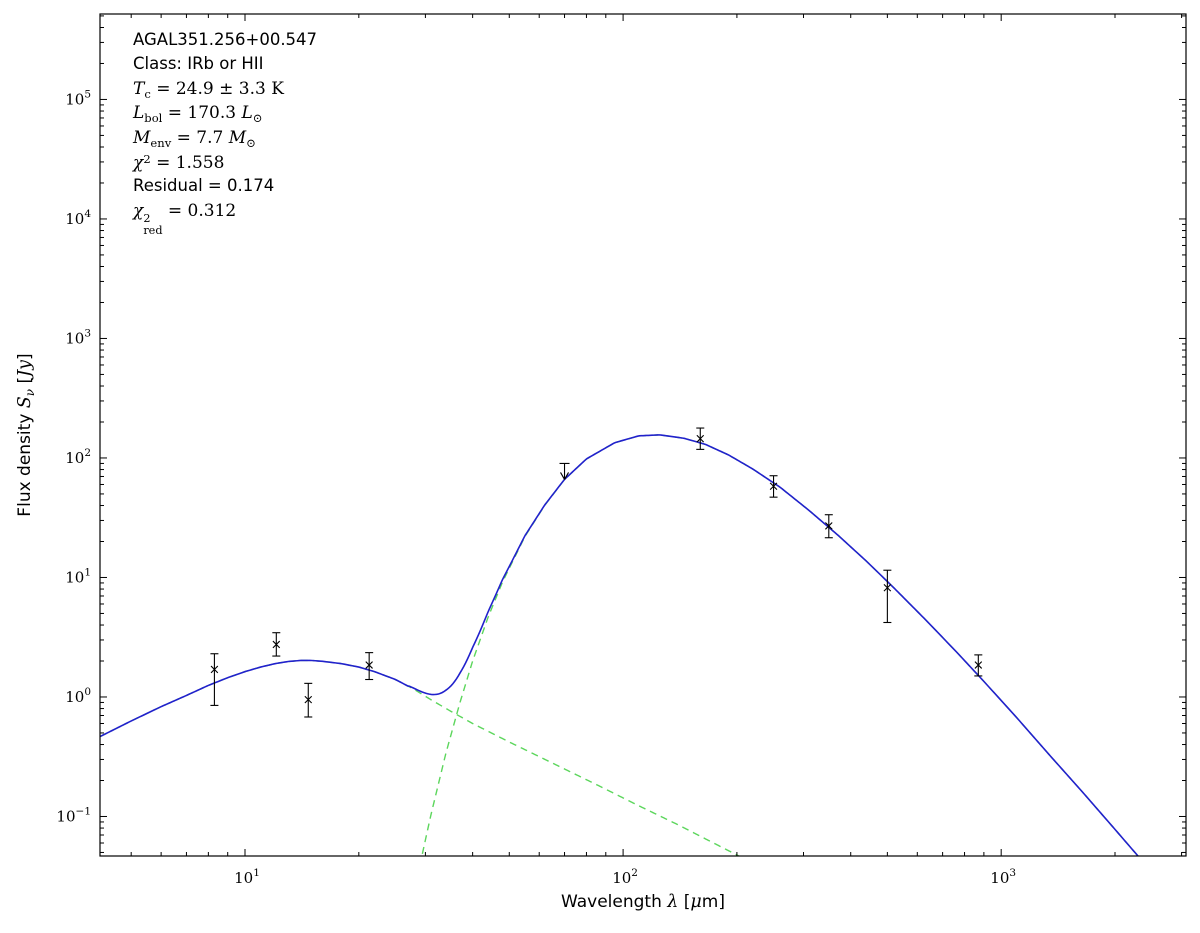 This screenshot has width=1200, height=933. Describe the element at coordinates (185, 218) in the screenshot. I see `annotation-line-7: χ 2 red = 0.312` at that location.